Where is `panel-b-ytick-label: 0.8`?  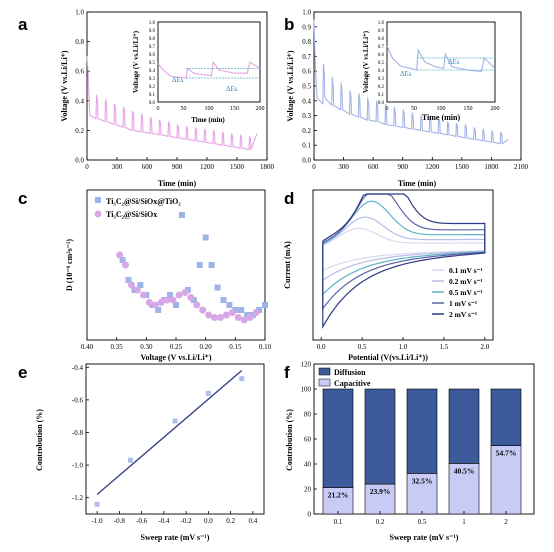
panel-b-ytick-label: 0.8 is located at coordinates (306, 42).